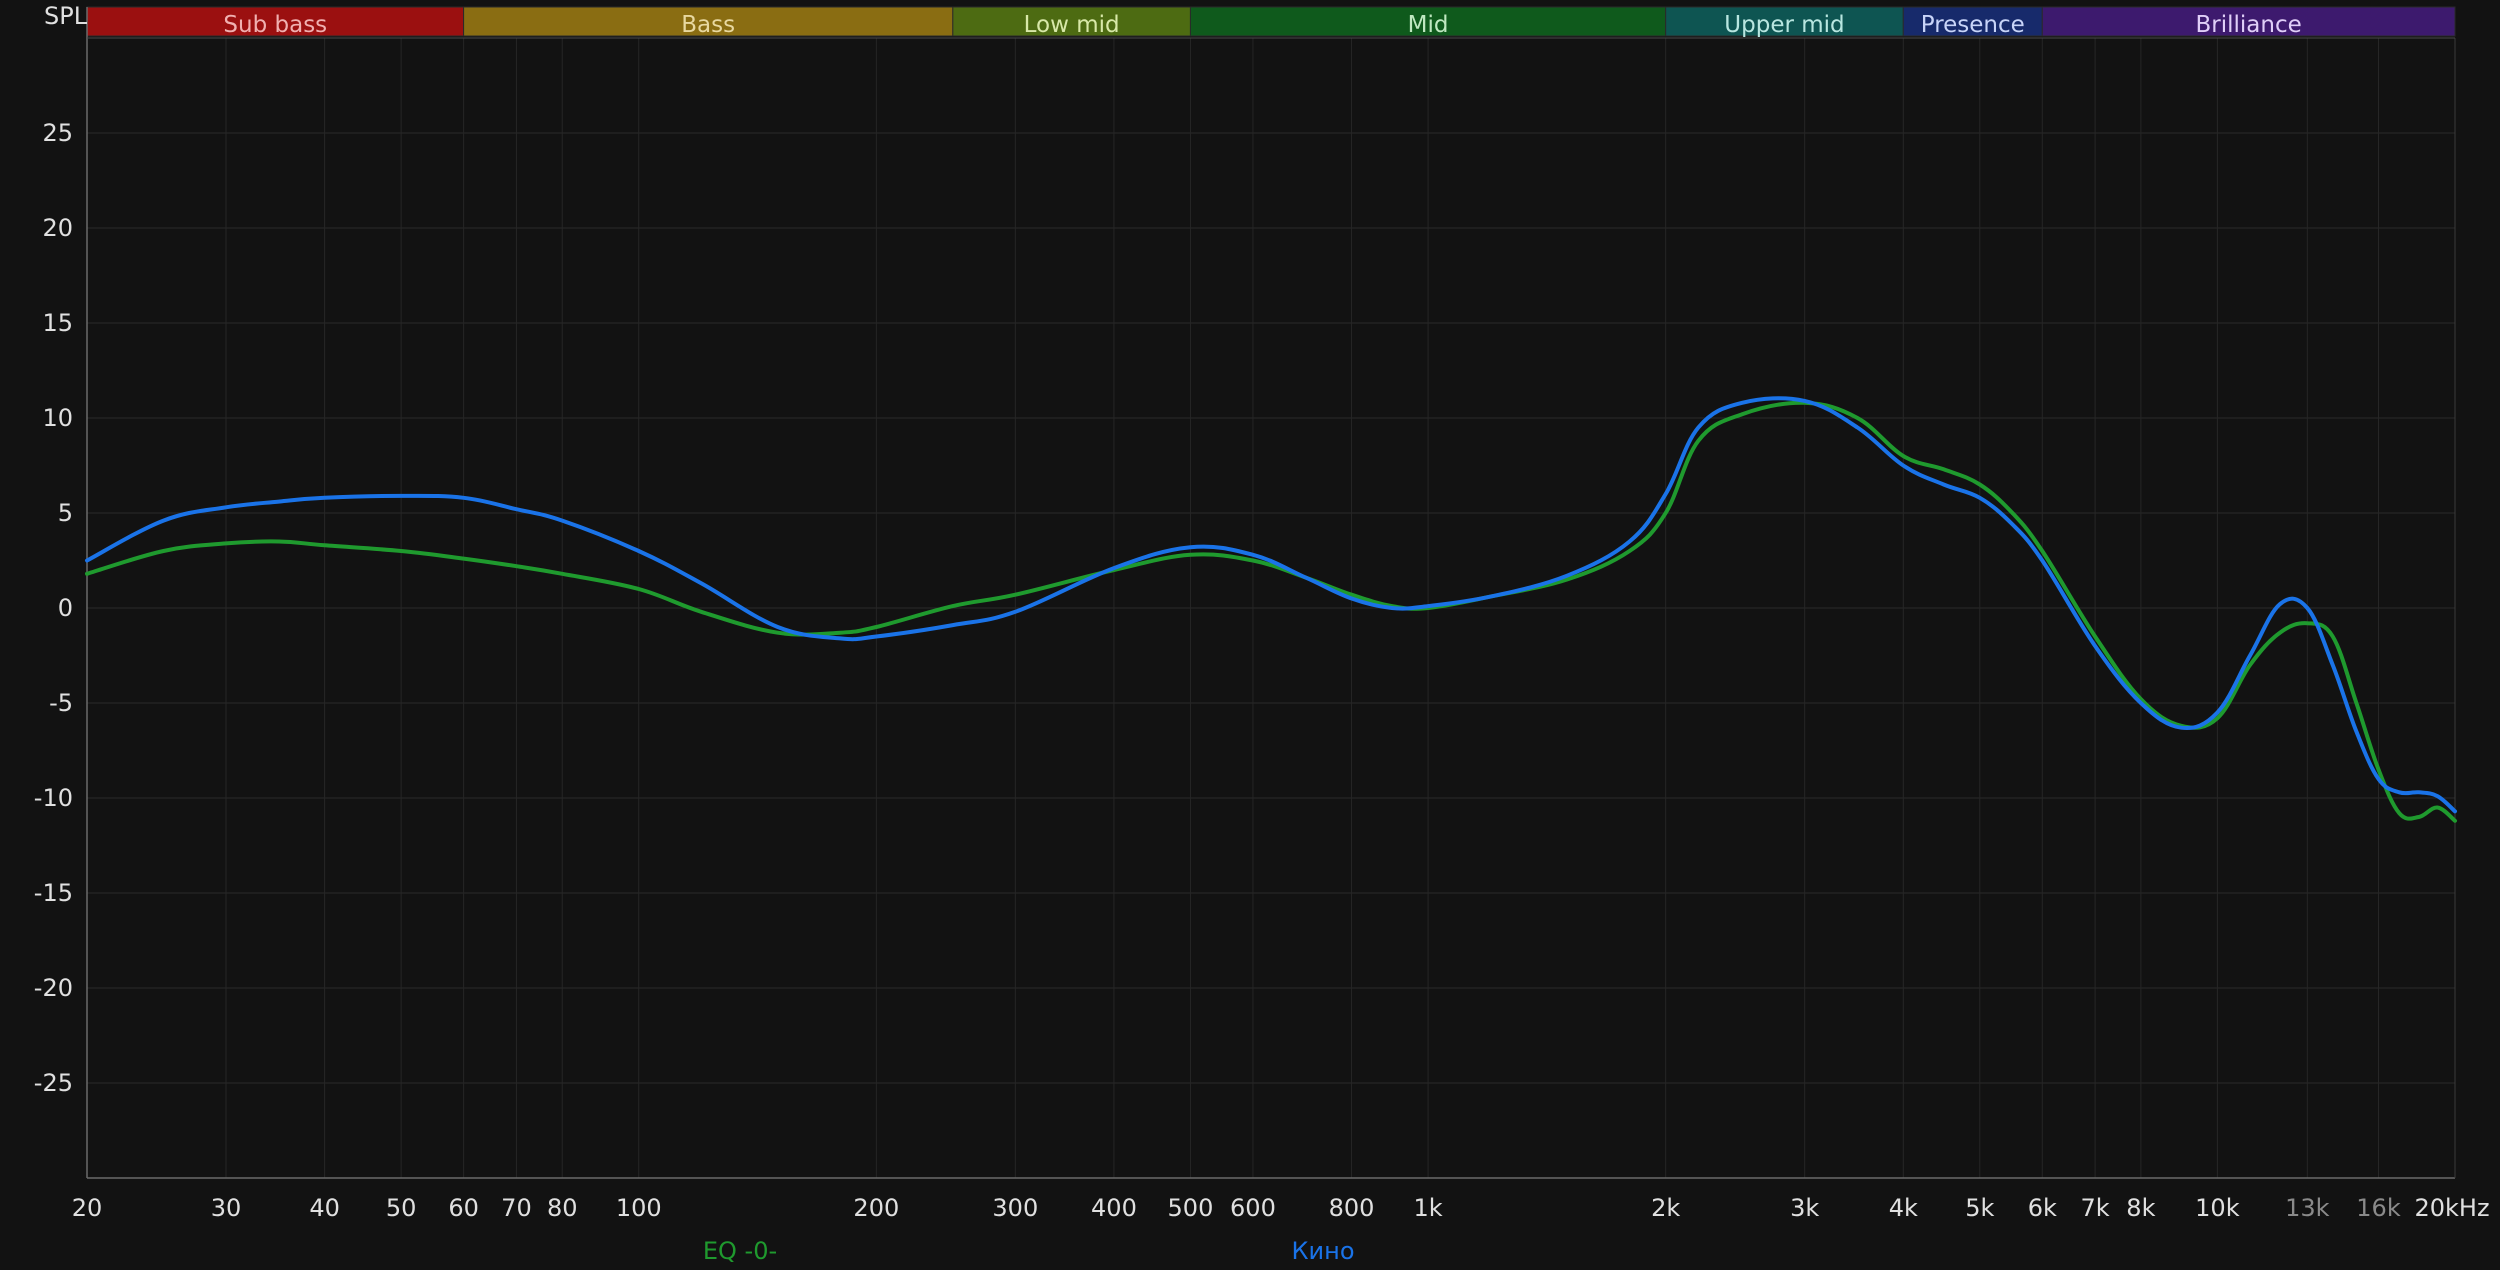  I want to click on band-brilliance, so click(2248, 21).